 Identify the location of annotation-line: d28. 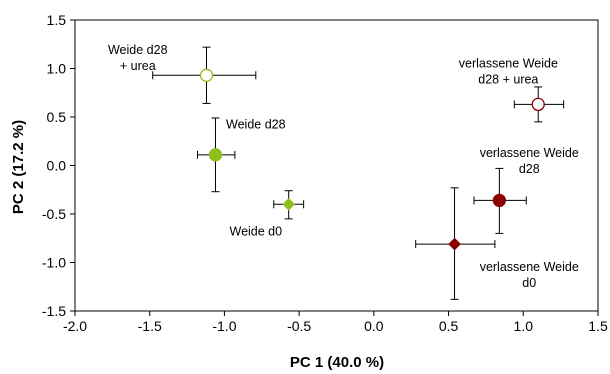
(529, 169).